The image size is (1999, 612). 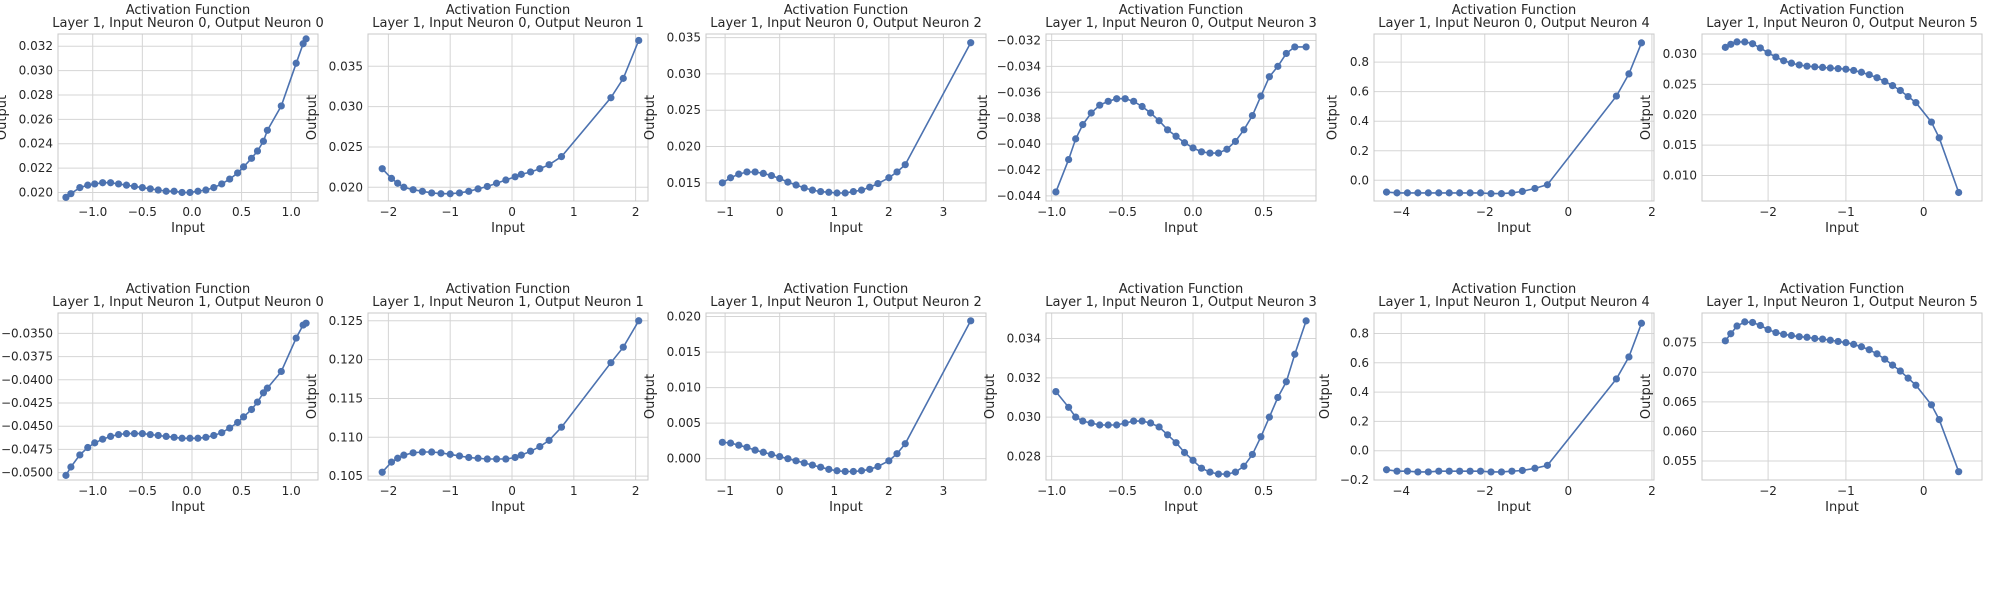 What do you see at coordinates (1842, 302) in the screenshot?
I see `subplot-title-line-2: Layer 1, Input Neuron 1, Output Neuron 5` at bounding box center [1842, 302].